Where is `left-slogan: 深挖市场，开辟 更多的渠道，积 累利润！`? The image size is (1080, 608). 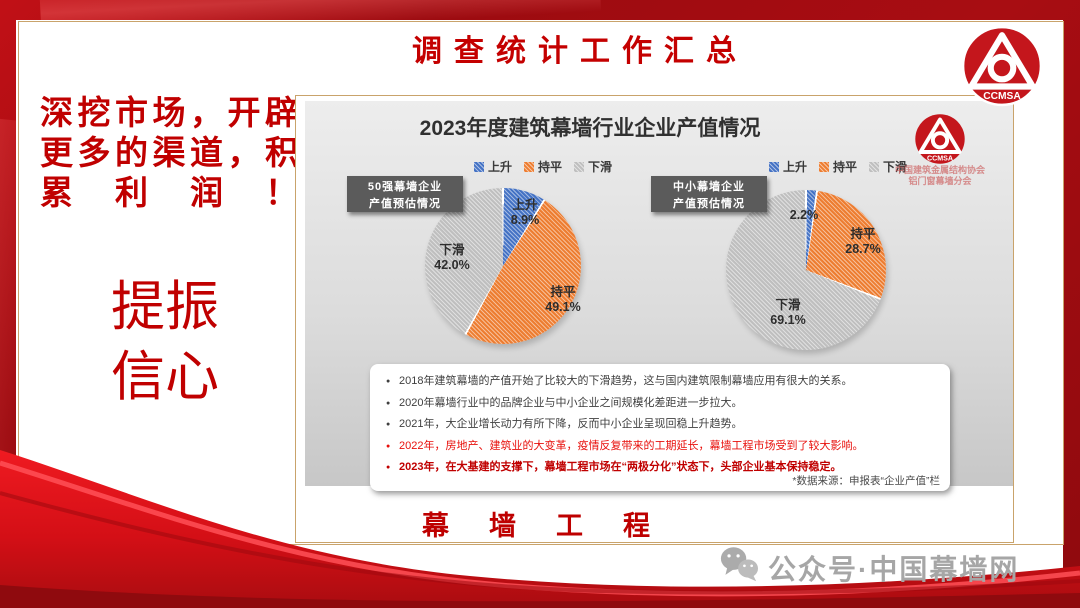 left-slogan: 深挖市场，开辟 更多的渠道，积 累利润！ is located at coordinates (169, 154).